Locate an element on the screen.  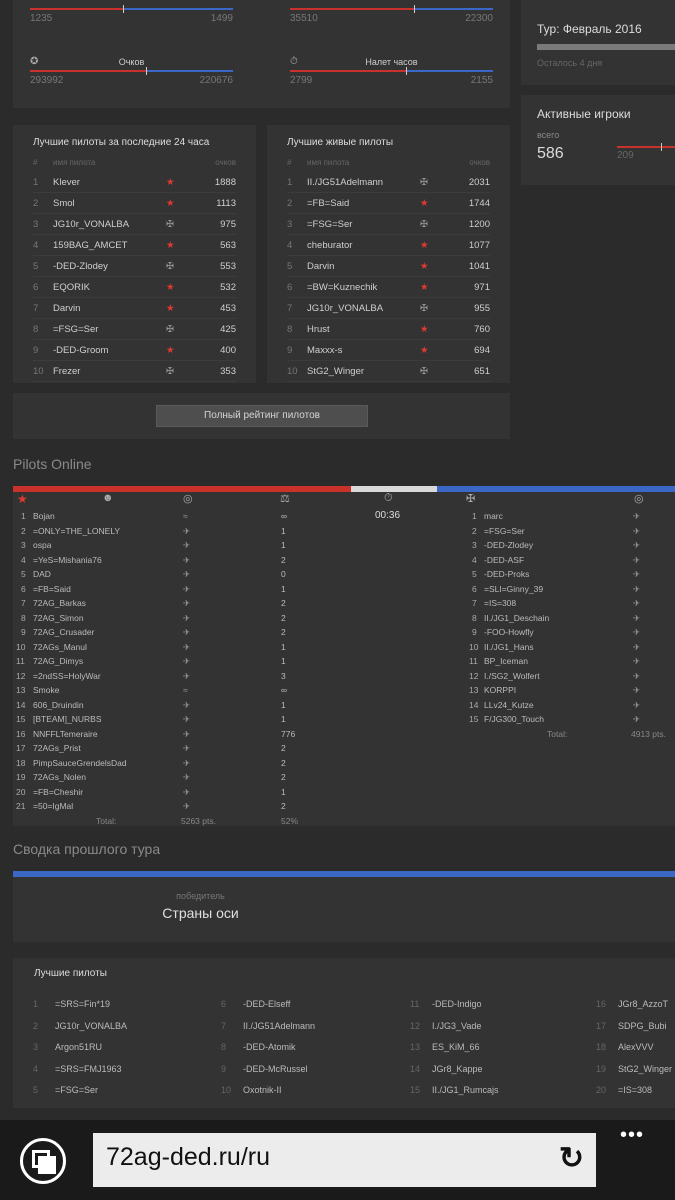
pilot-name: =BW=Kuznechik is located at coordinates (342, 287).